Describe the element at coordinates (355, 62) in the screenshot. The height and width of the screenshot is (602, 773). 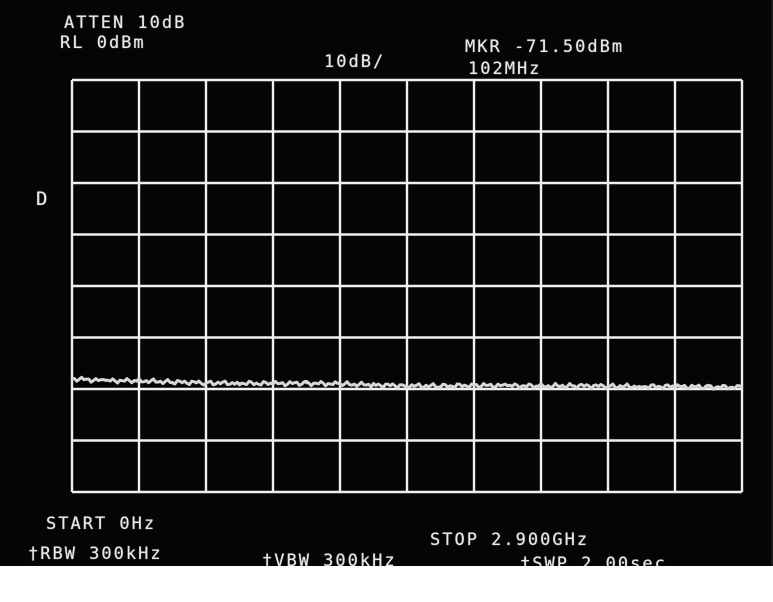
I see `scale-readout: 10dB/` at that location.